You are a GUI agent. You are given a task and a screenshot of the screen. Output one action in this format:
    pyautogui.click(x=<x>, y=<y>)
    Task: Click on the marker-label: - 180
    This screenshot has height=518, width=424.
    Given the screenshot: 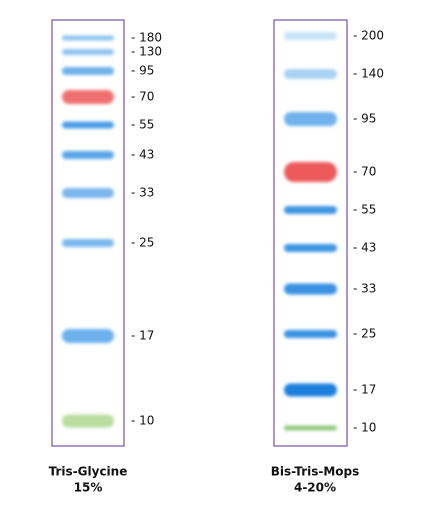 What is the action you would take?
    pyautogui.click(x=146, y=38)
    